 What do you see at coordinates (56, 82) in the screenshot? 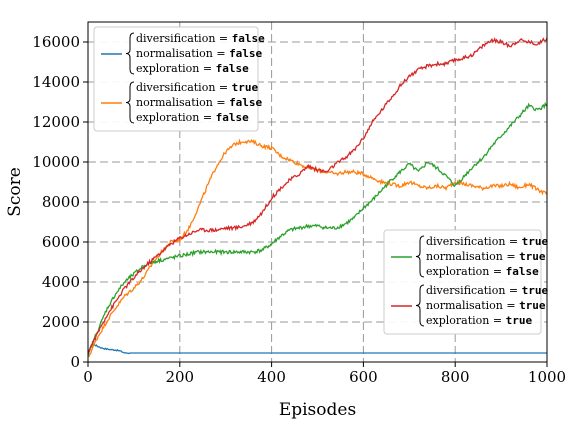
I see `y-tick-label: 14000` at bounding box center [56, 82].